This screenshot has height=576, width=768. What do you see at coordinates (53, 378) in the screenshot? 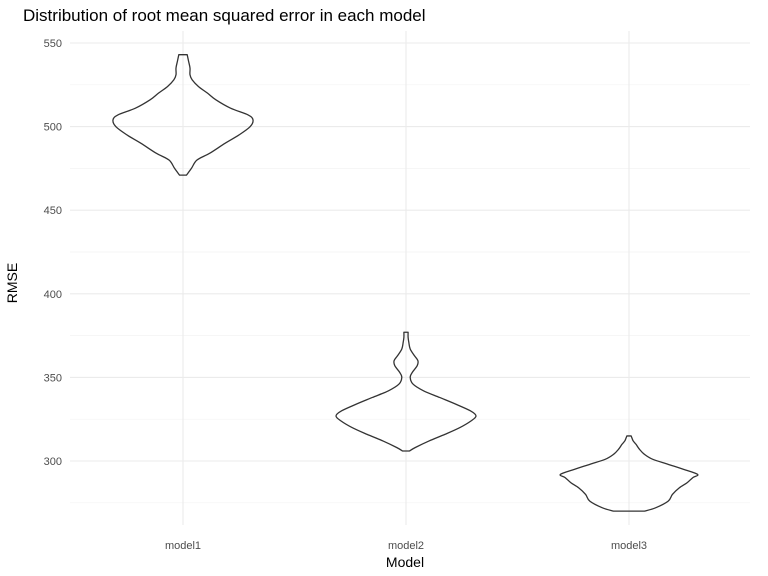
I see `y-tick-label: 350` at bounding box center [53, 378].